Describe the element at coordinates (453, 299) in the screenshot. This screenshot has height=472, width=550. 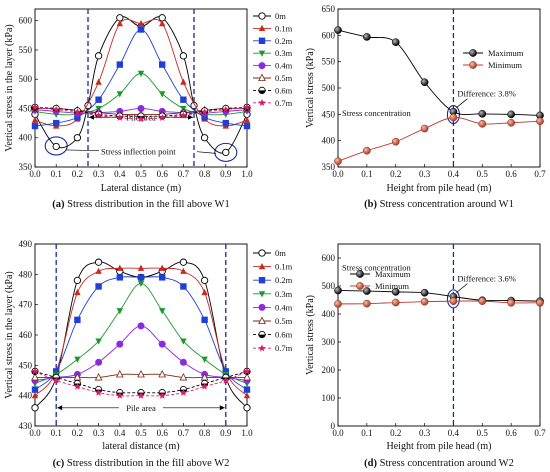
I see `difference-ellipse-d` at that location.